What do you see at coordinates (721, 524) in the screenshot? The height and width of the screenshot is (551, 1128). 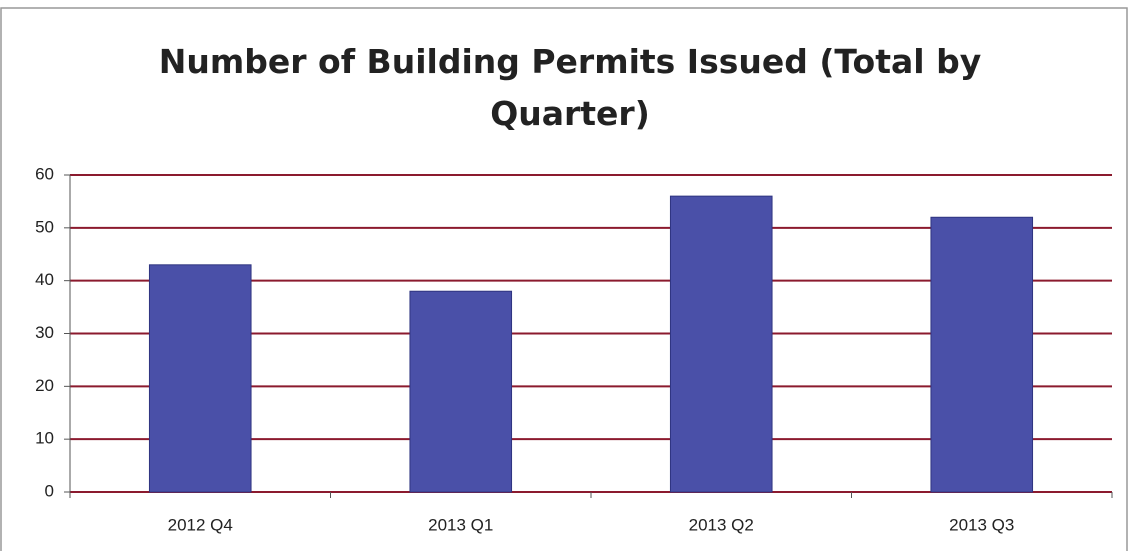 I see `x-tick-label: 2013 Q2` at bounding box center [721, 524].